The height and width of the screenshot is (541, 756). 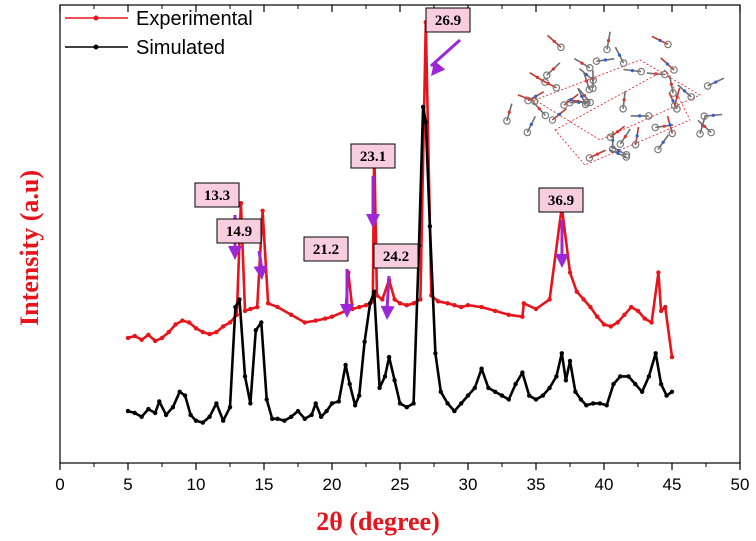 I want to click on legend-label-simulated: Simulated, so click(x=180, y=48).